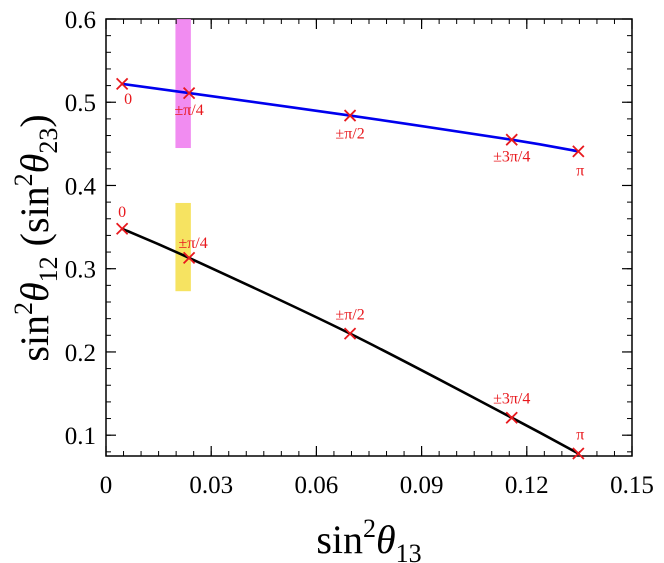 The image size is (664, 563). I want to click on sin2theta12-point-label: π, so click(580, 435).